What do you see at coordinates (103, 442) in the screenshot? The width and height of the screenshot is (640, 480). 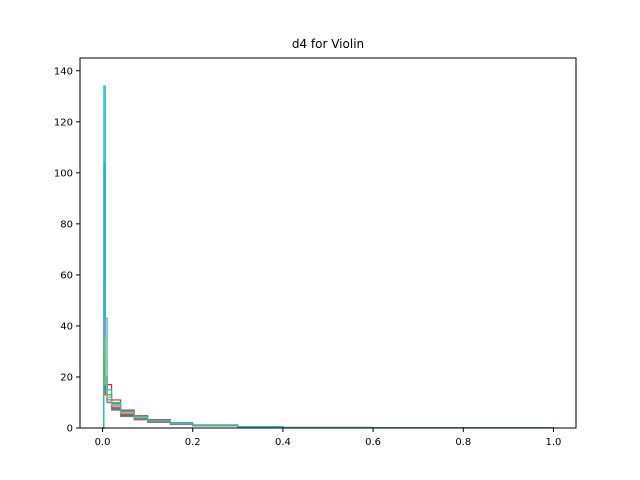 I see `x-tick-label: 0.0` at bounding box center [103, 442].